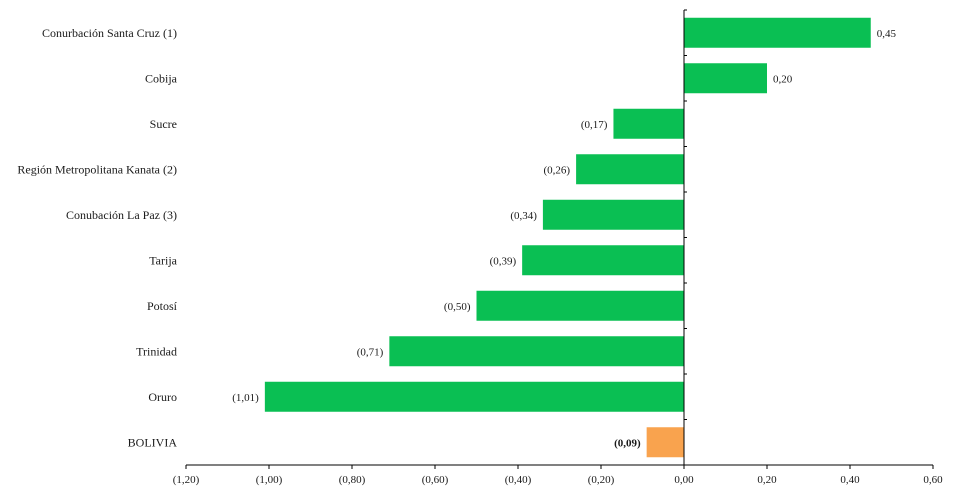 This screenshot has width=955, height=501. Describe the element at coordinates (767, 480) in the screenshot. I see `x-tick-label: 0,20` at that location.